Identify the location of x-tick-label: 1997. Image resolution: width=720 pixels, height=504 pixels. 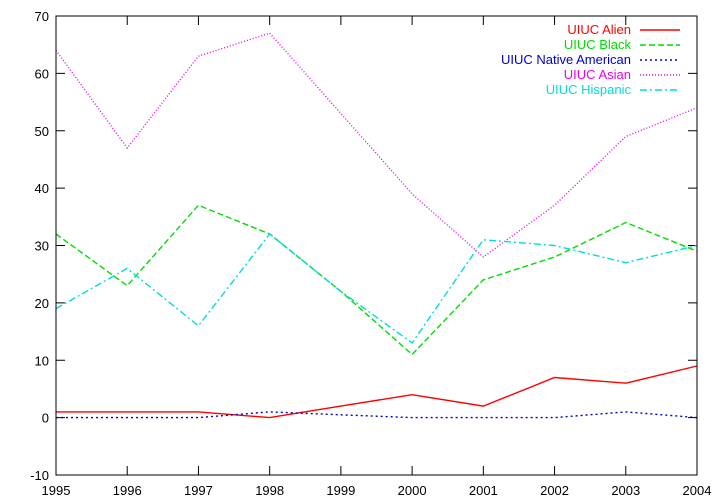
(198, 490).